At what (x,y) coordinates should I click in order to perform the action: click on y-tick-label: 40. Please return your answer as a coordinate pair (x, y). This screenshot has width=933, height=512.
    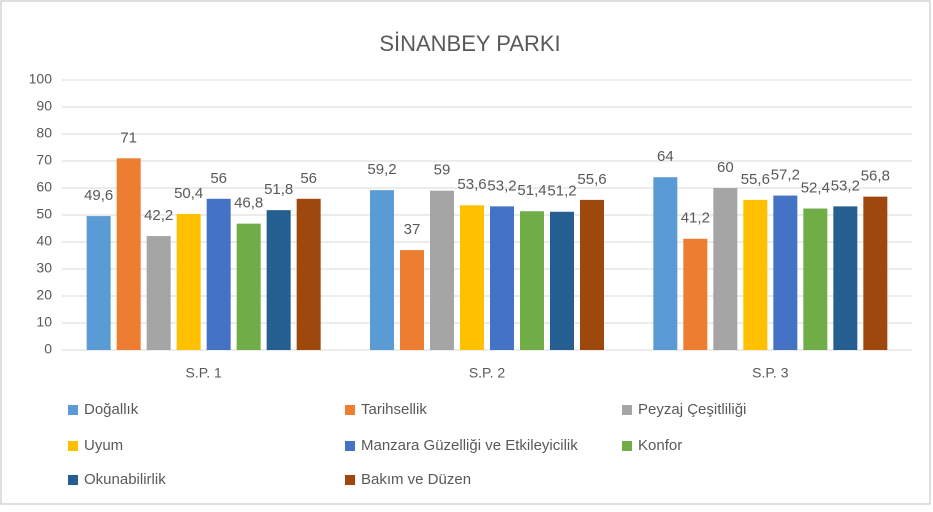
    Looking at the image, I should click on (44, 241).